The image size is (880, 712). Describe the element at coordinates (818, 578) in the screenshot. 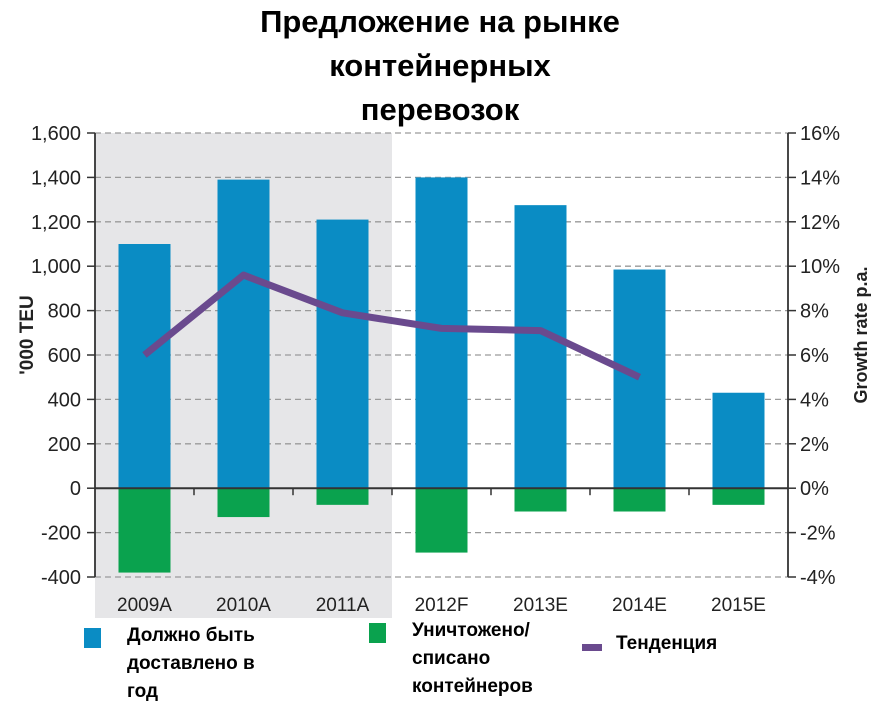

I see `right-tick-label: -4%` at that location.